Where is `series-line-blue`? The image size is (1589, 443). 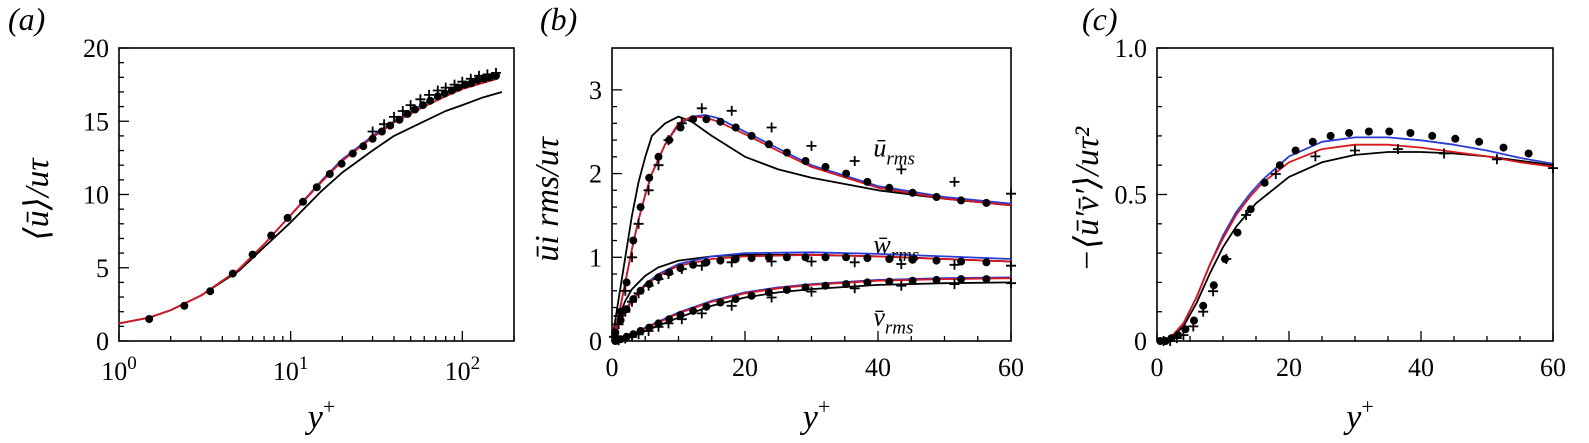 series-line-blue is located at coordinates (1355, 239).